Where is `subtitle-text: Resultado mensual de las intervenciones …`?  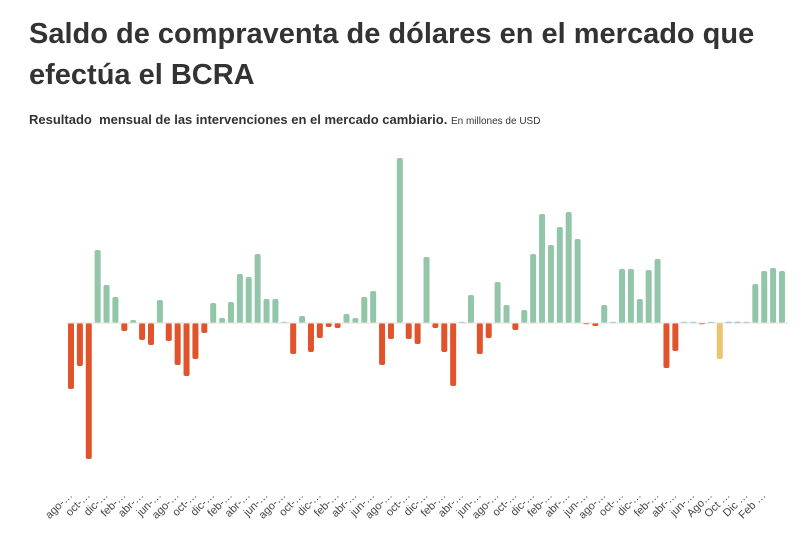 subtitle-text: Resultado mensual de las intervenciones … is located at coordinates (238, 119).